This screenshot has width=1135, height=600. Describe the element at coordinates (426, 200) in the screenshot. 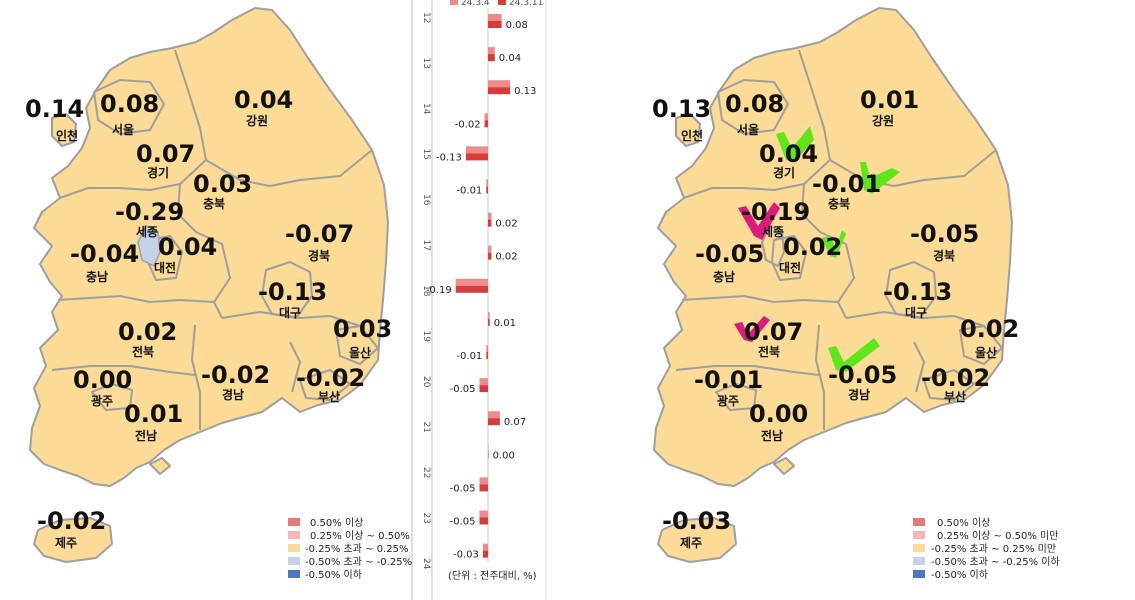

I see `axis-tick-label: 16` at that location.